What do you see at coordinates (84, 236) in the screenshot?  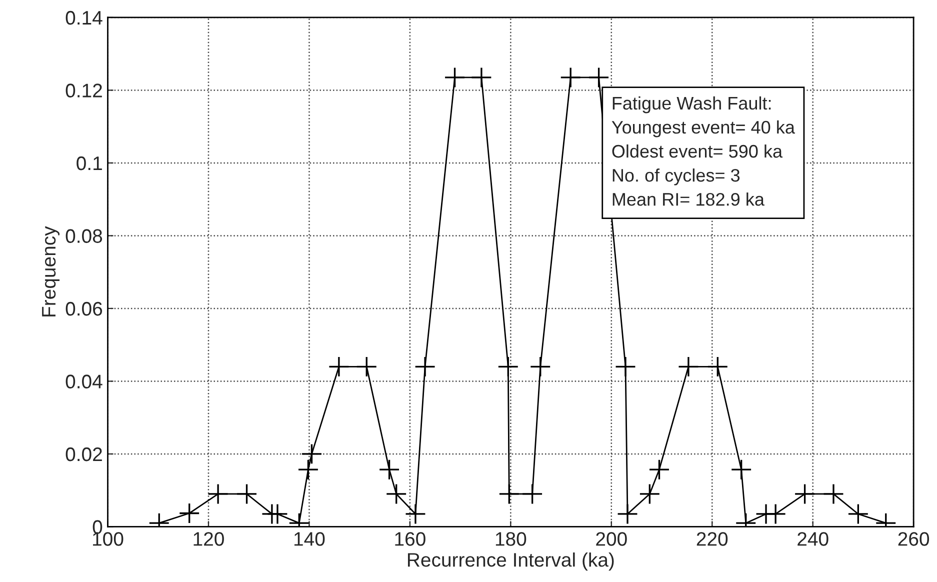 I see `y-tick-label: 0.08` at bounding box center [84, 236].